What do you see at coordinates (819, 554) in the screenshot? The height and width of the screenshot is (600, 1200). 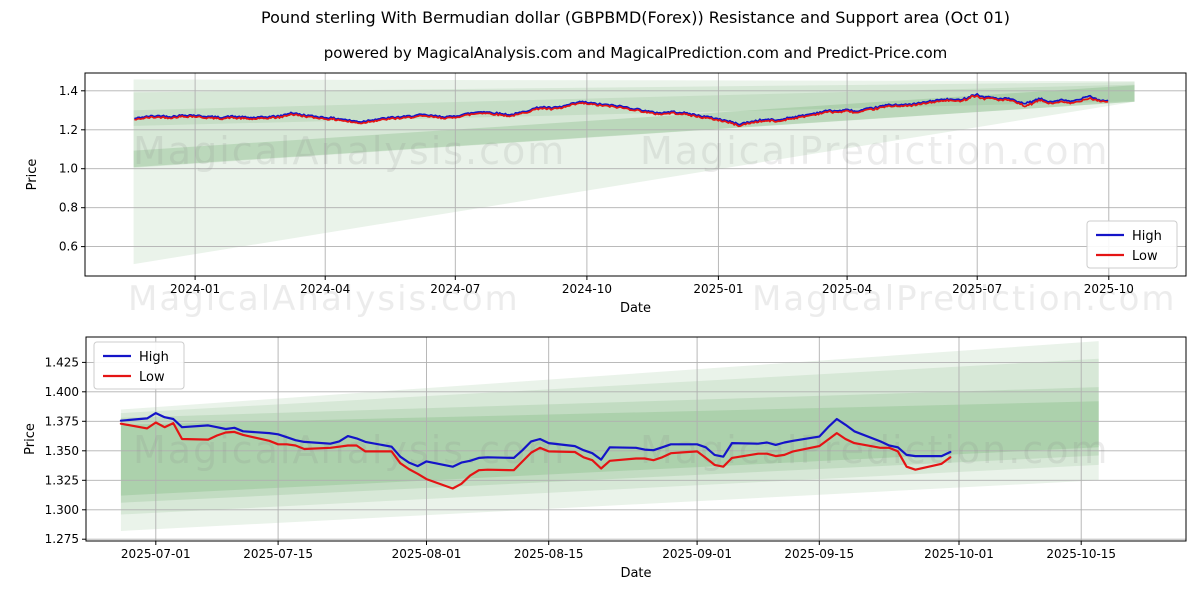 I see `x-tick-label: 2025-09-15` at bounding box center [819, 554].